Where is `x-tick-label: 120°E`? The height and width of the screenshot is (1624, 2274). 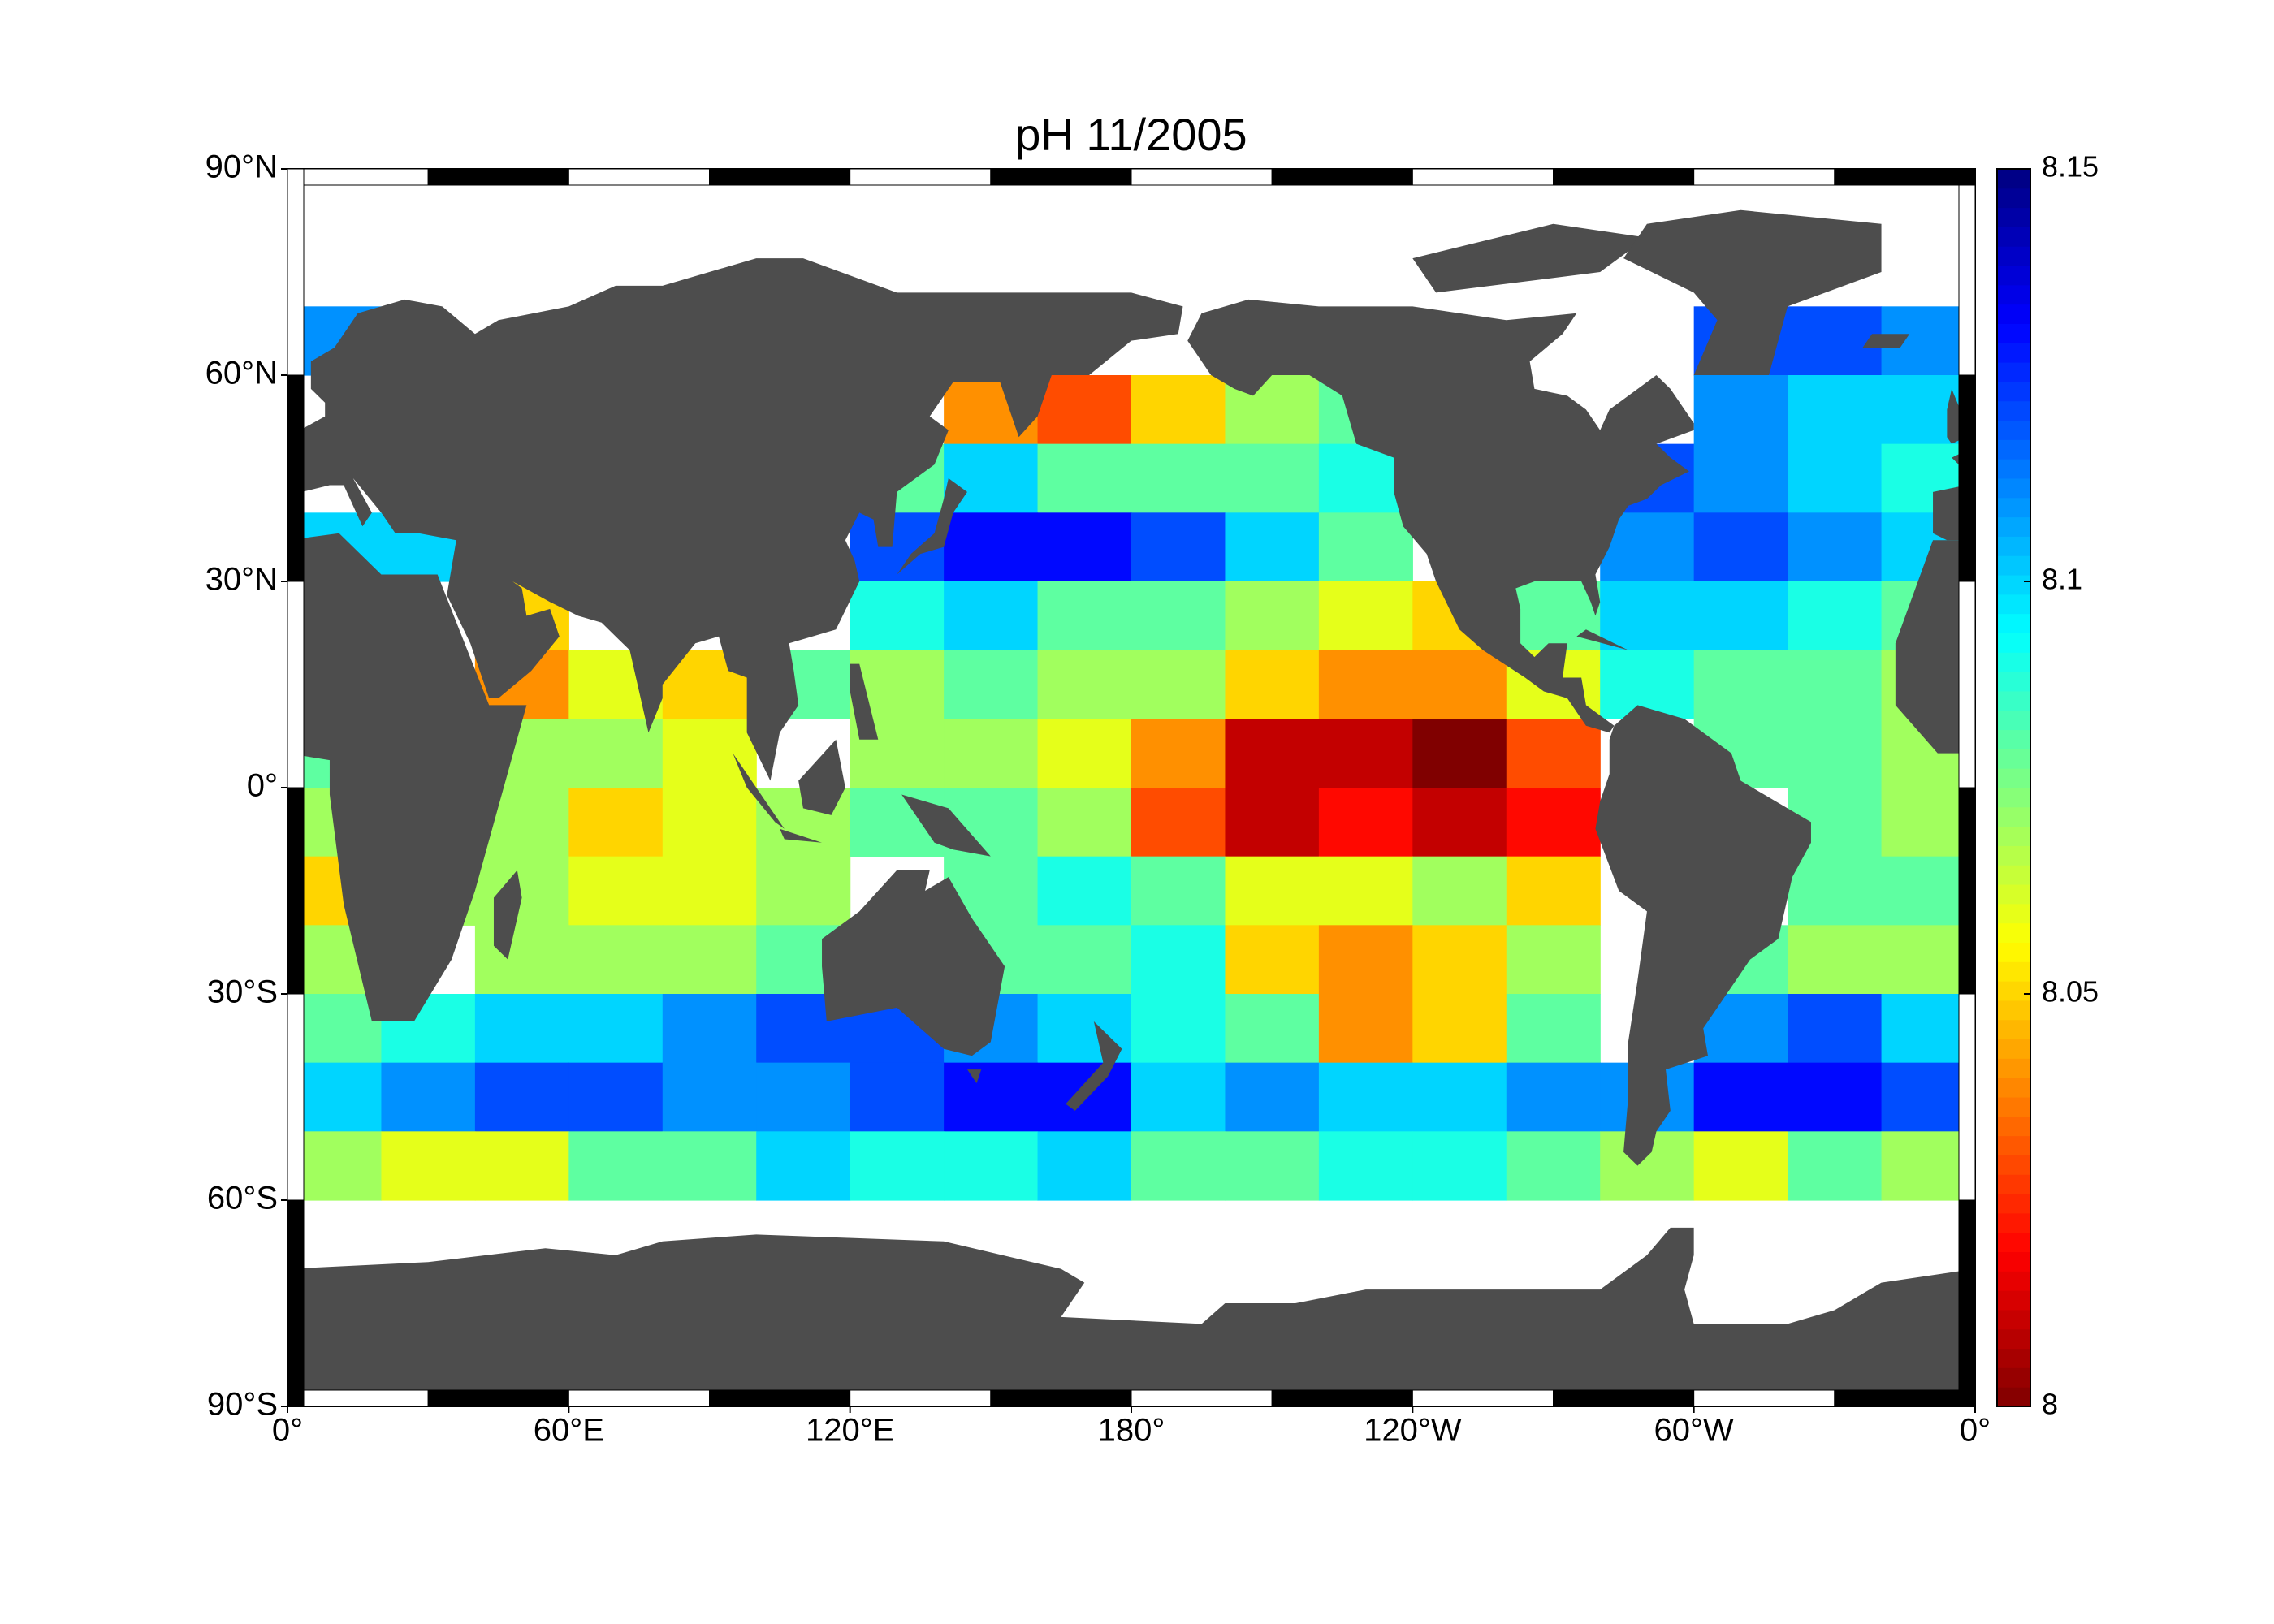 x-tick-label: 120°E is located at coordinates (850, 1431).